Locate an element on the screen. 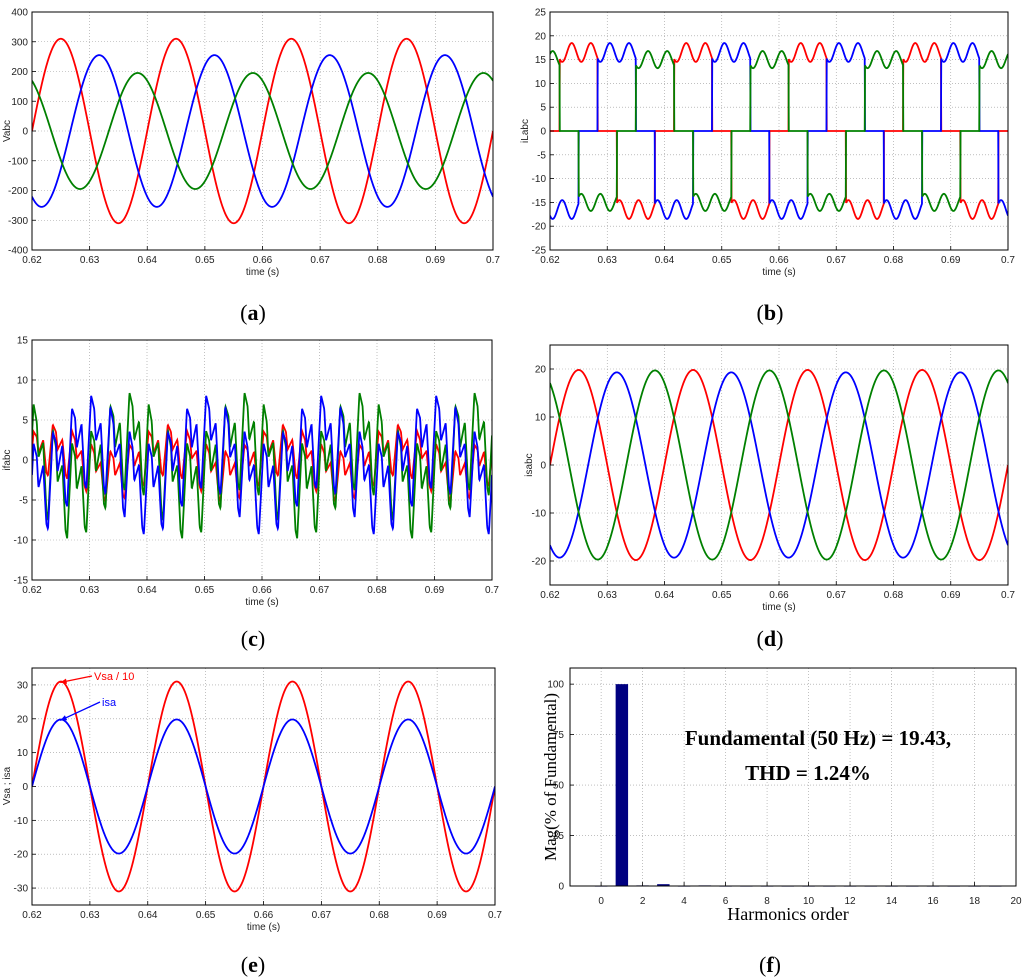 This screenshot has width=1024, height=979. y-tick-label: -30 is located at coordinates (21, 889).